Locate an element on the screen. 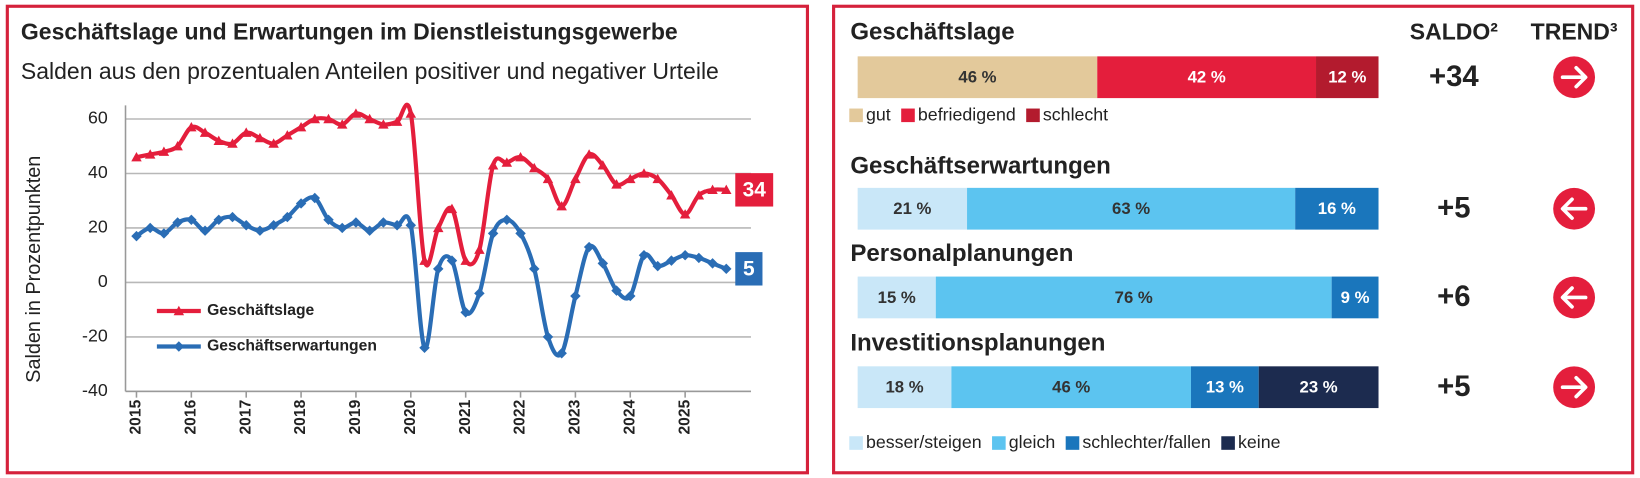 The height and width of the screenshot is (478, 1640). bar-value-label: 46 % is located at coordinates (1071, 387).